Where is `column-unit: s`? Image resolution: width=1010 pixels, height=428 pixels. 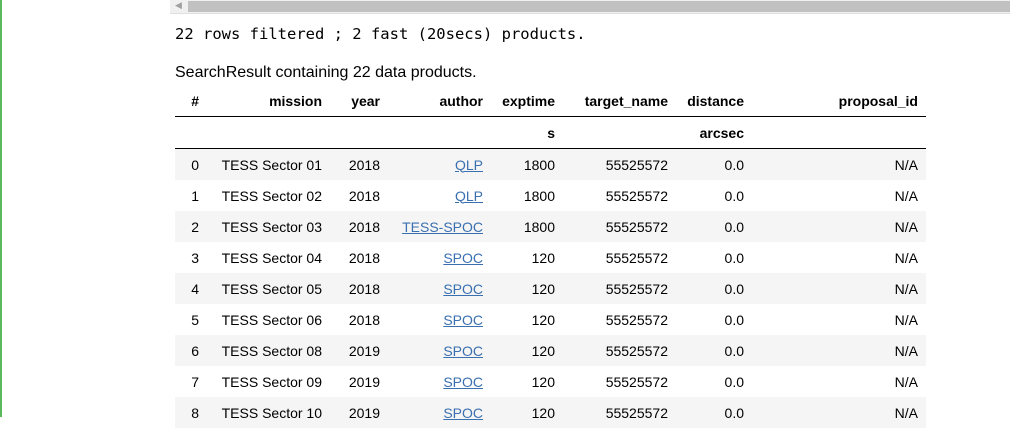 column-unit: s is located at coordinates (527, 132).